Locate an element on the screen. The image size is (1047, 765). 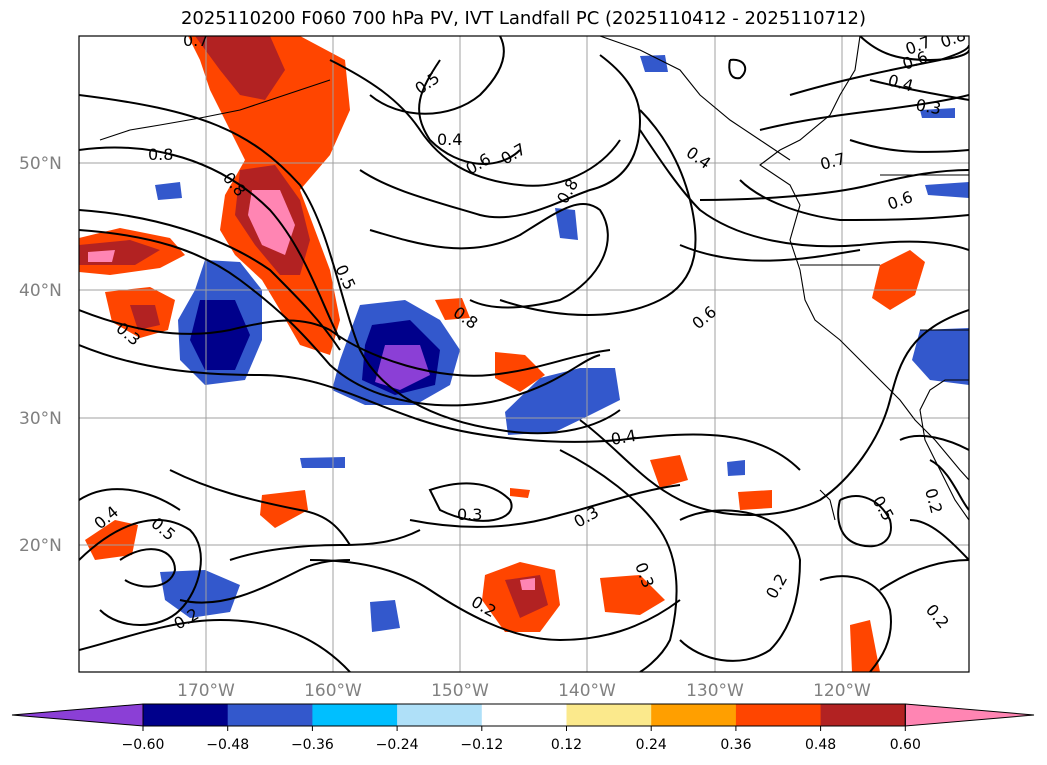
colorbar-outline is located at coordinates (524, 715).